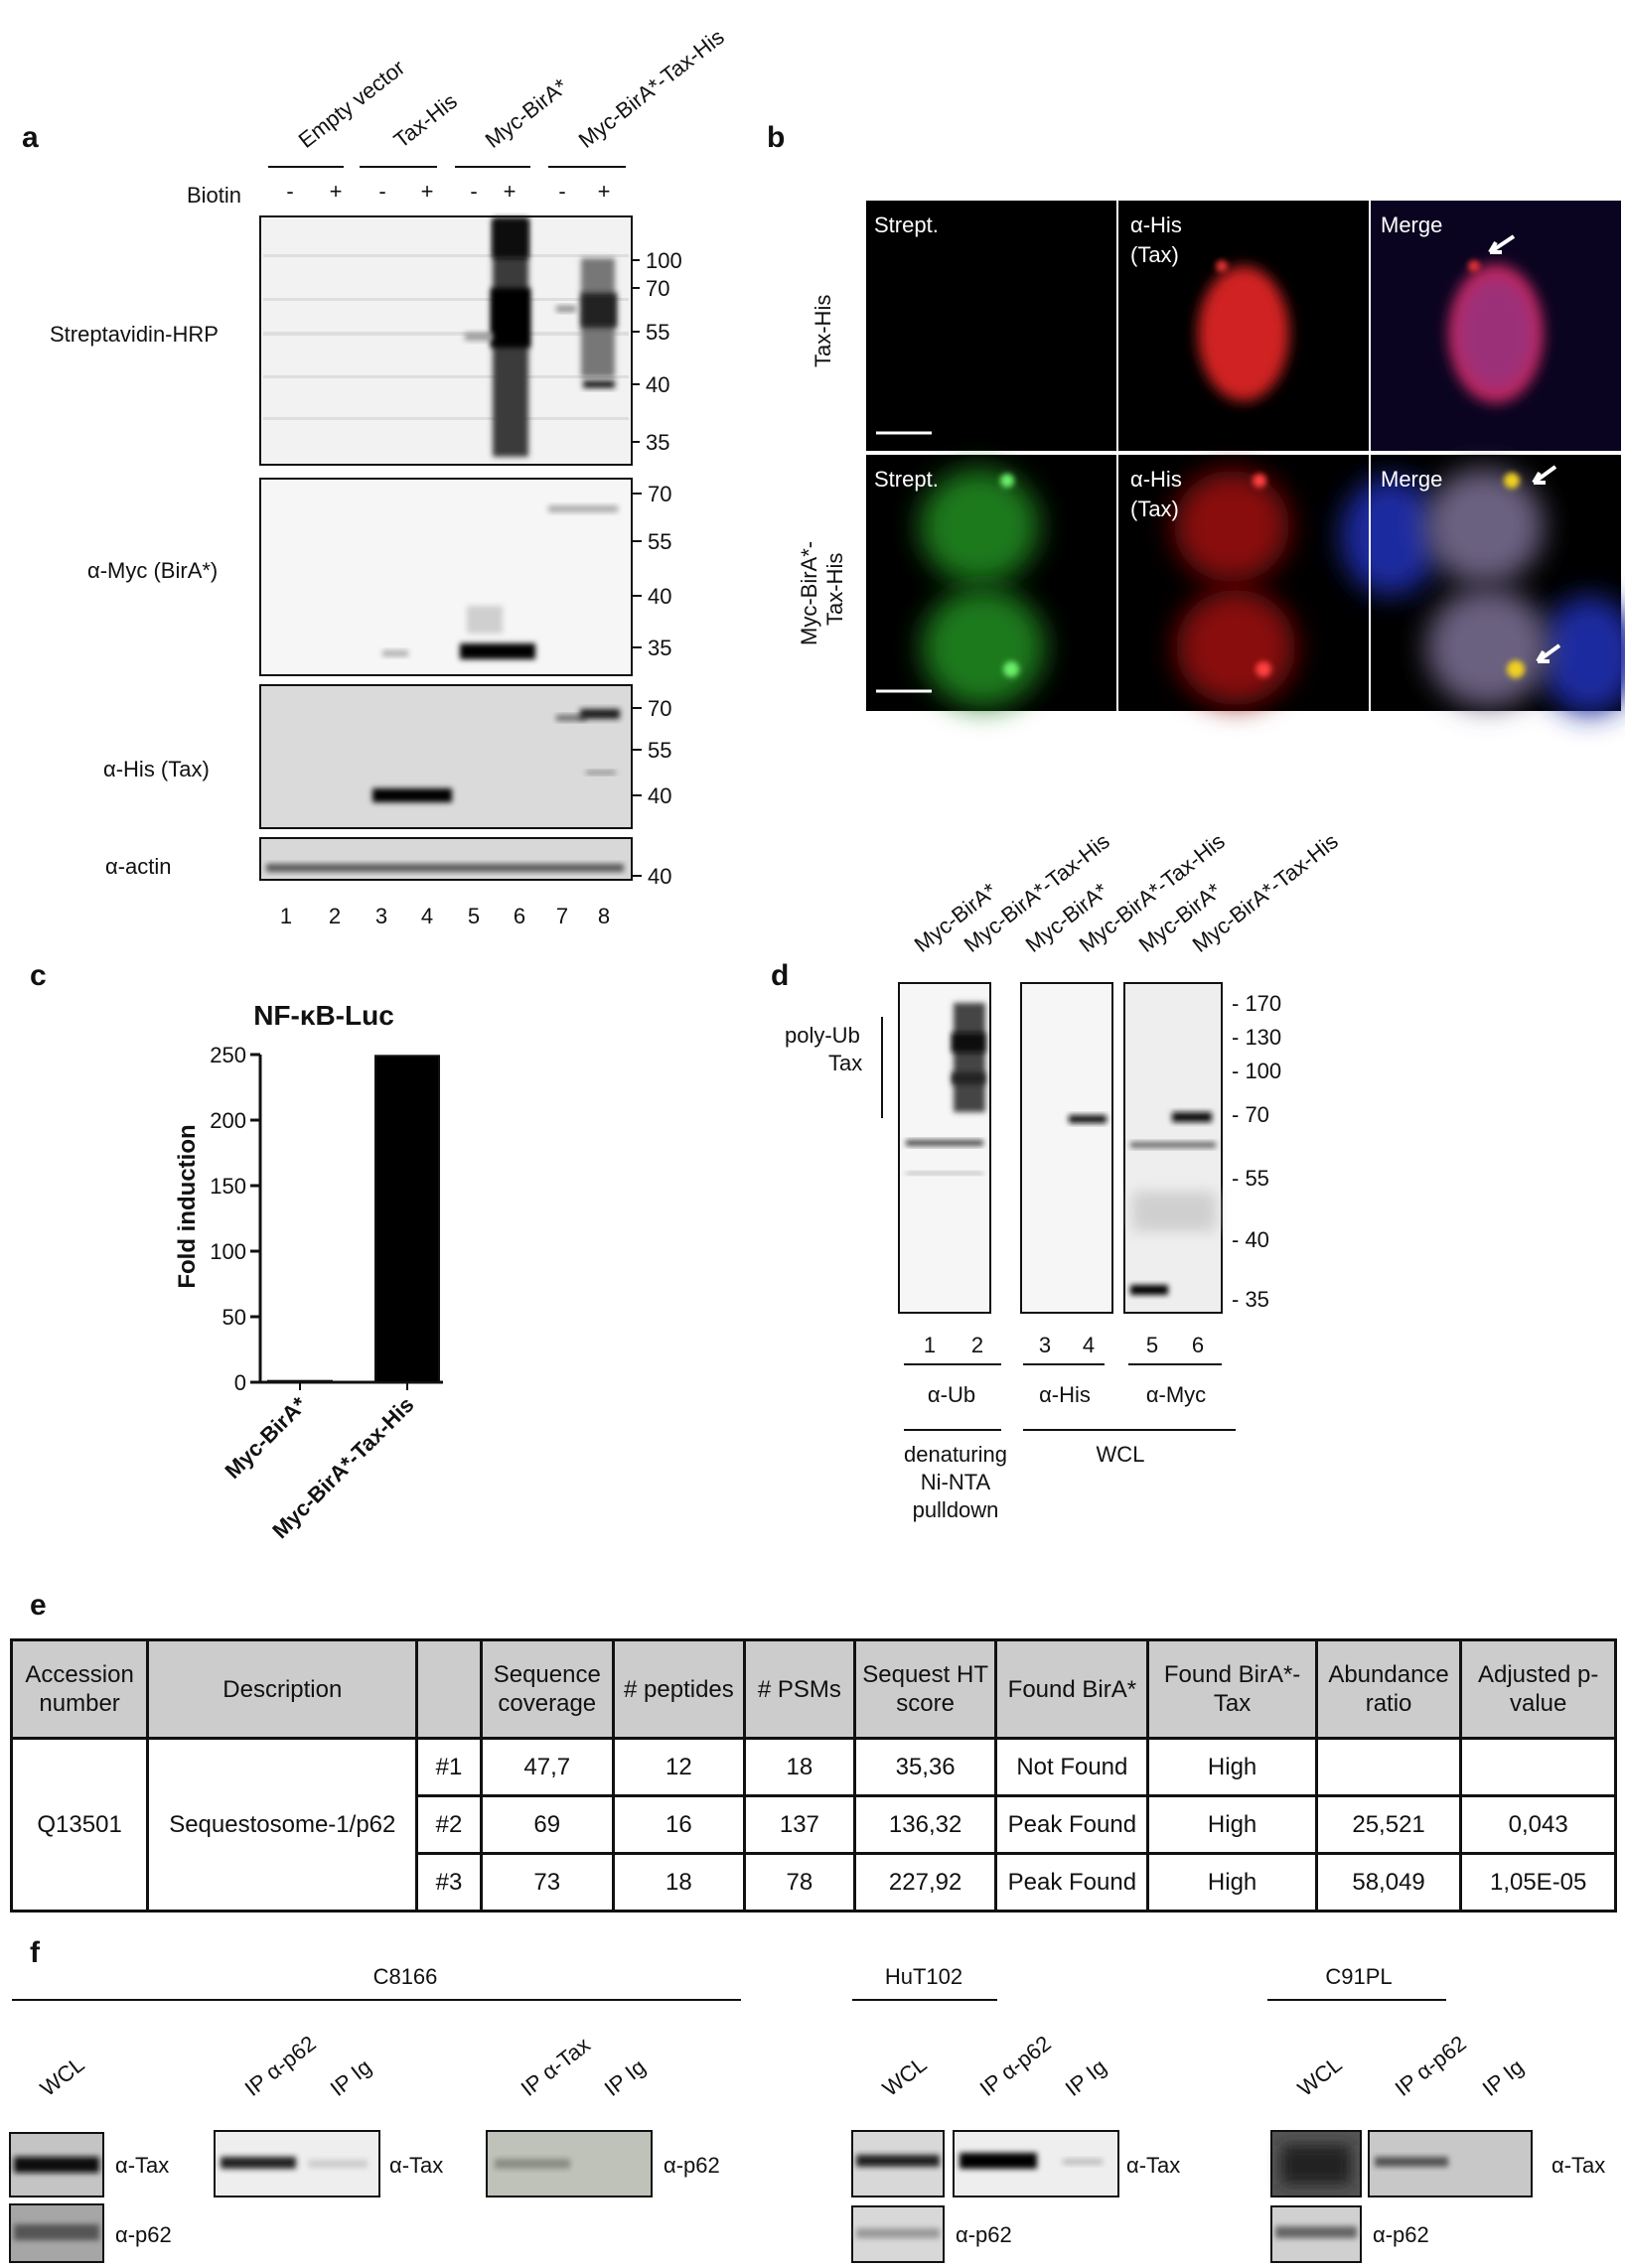 The height and width of the screenshot is (2268, 1625). What do you see at coordinates (780, 975) in the screenshot?
I see `panel-d-letter: d` at bounding box center [780, 975].